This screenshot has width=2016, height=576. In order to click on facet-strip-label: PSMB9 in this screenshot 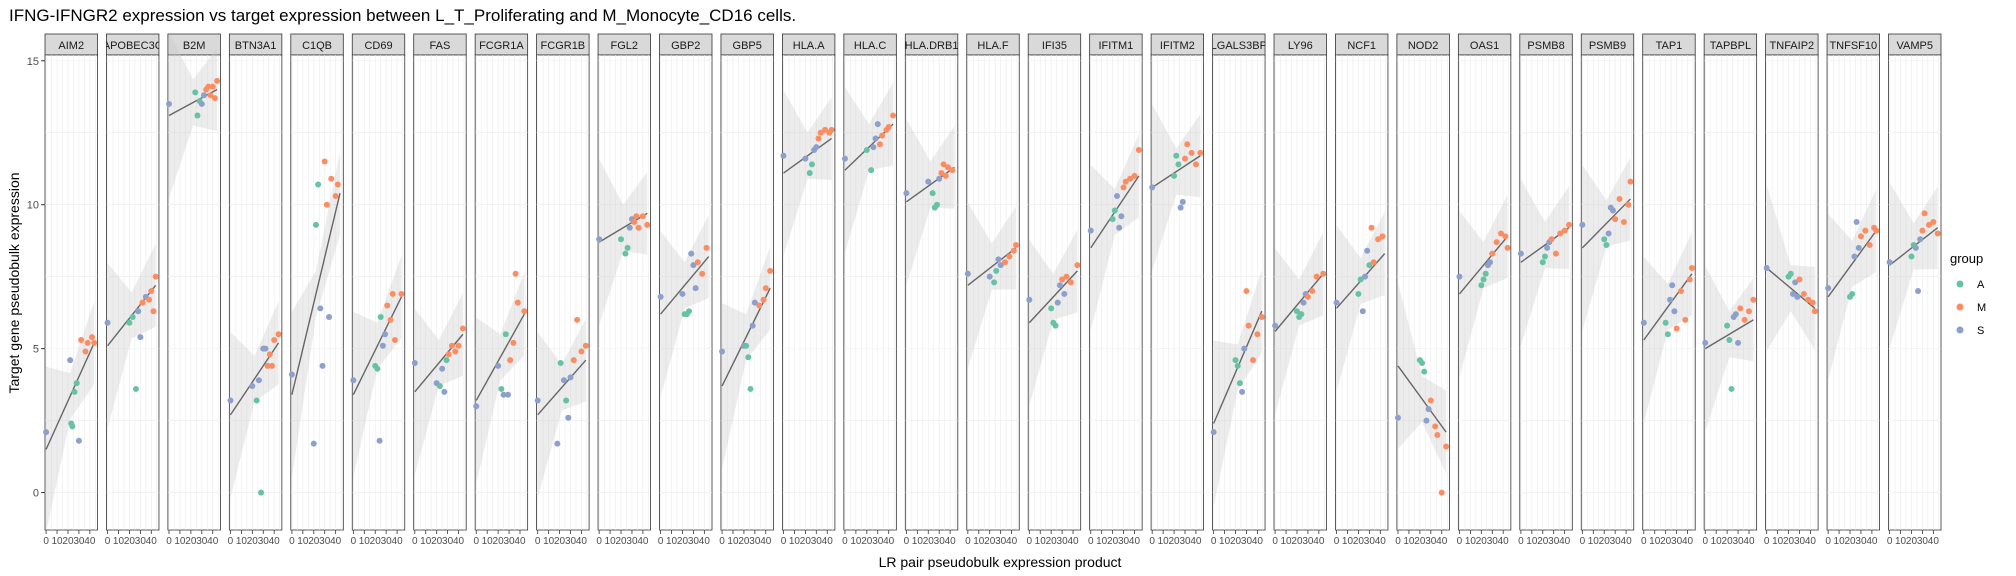, I will do `click(1607, 46)`.